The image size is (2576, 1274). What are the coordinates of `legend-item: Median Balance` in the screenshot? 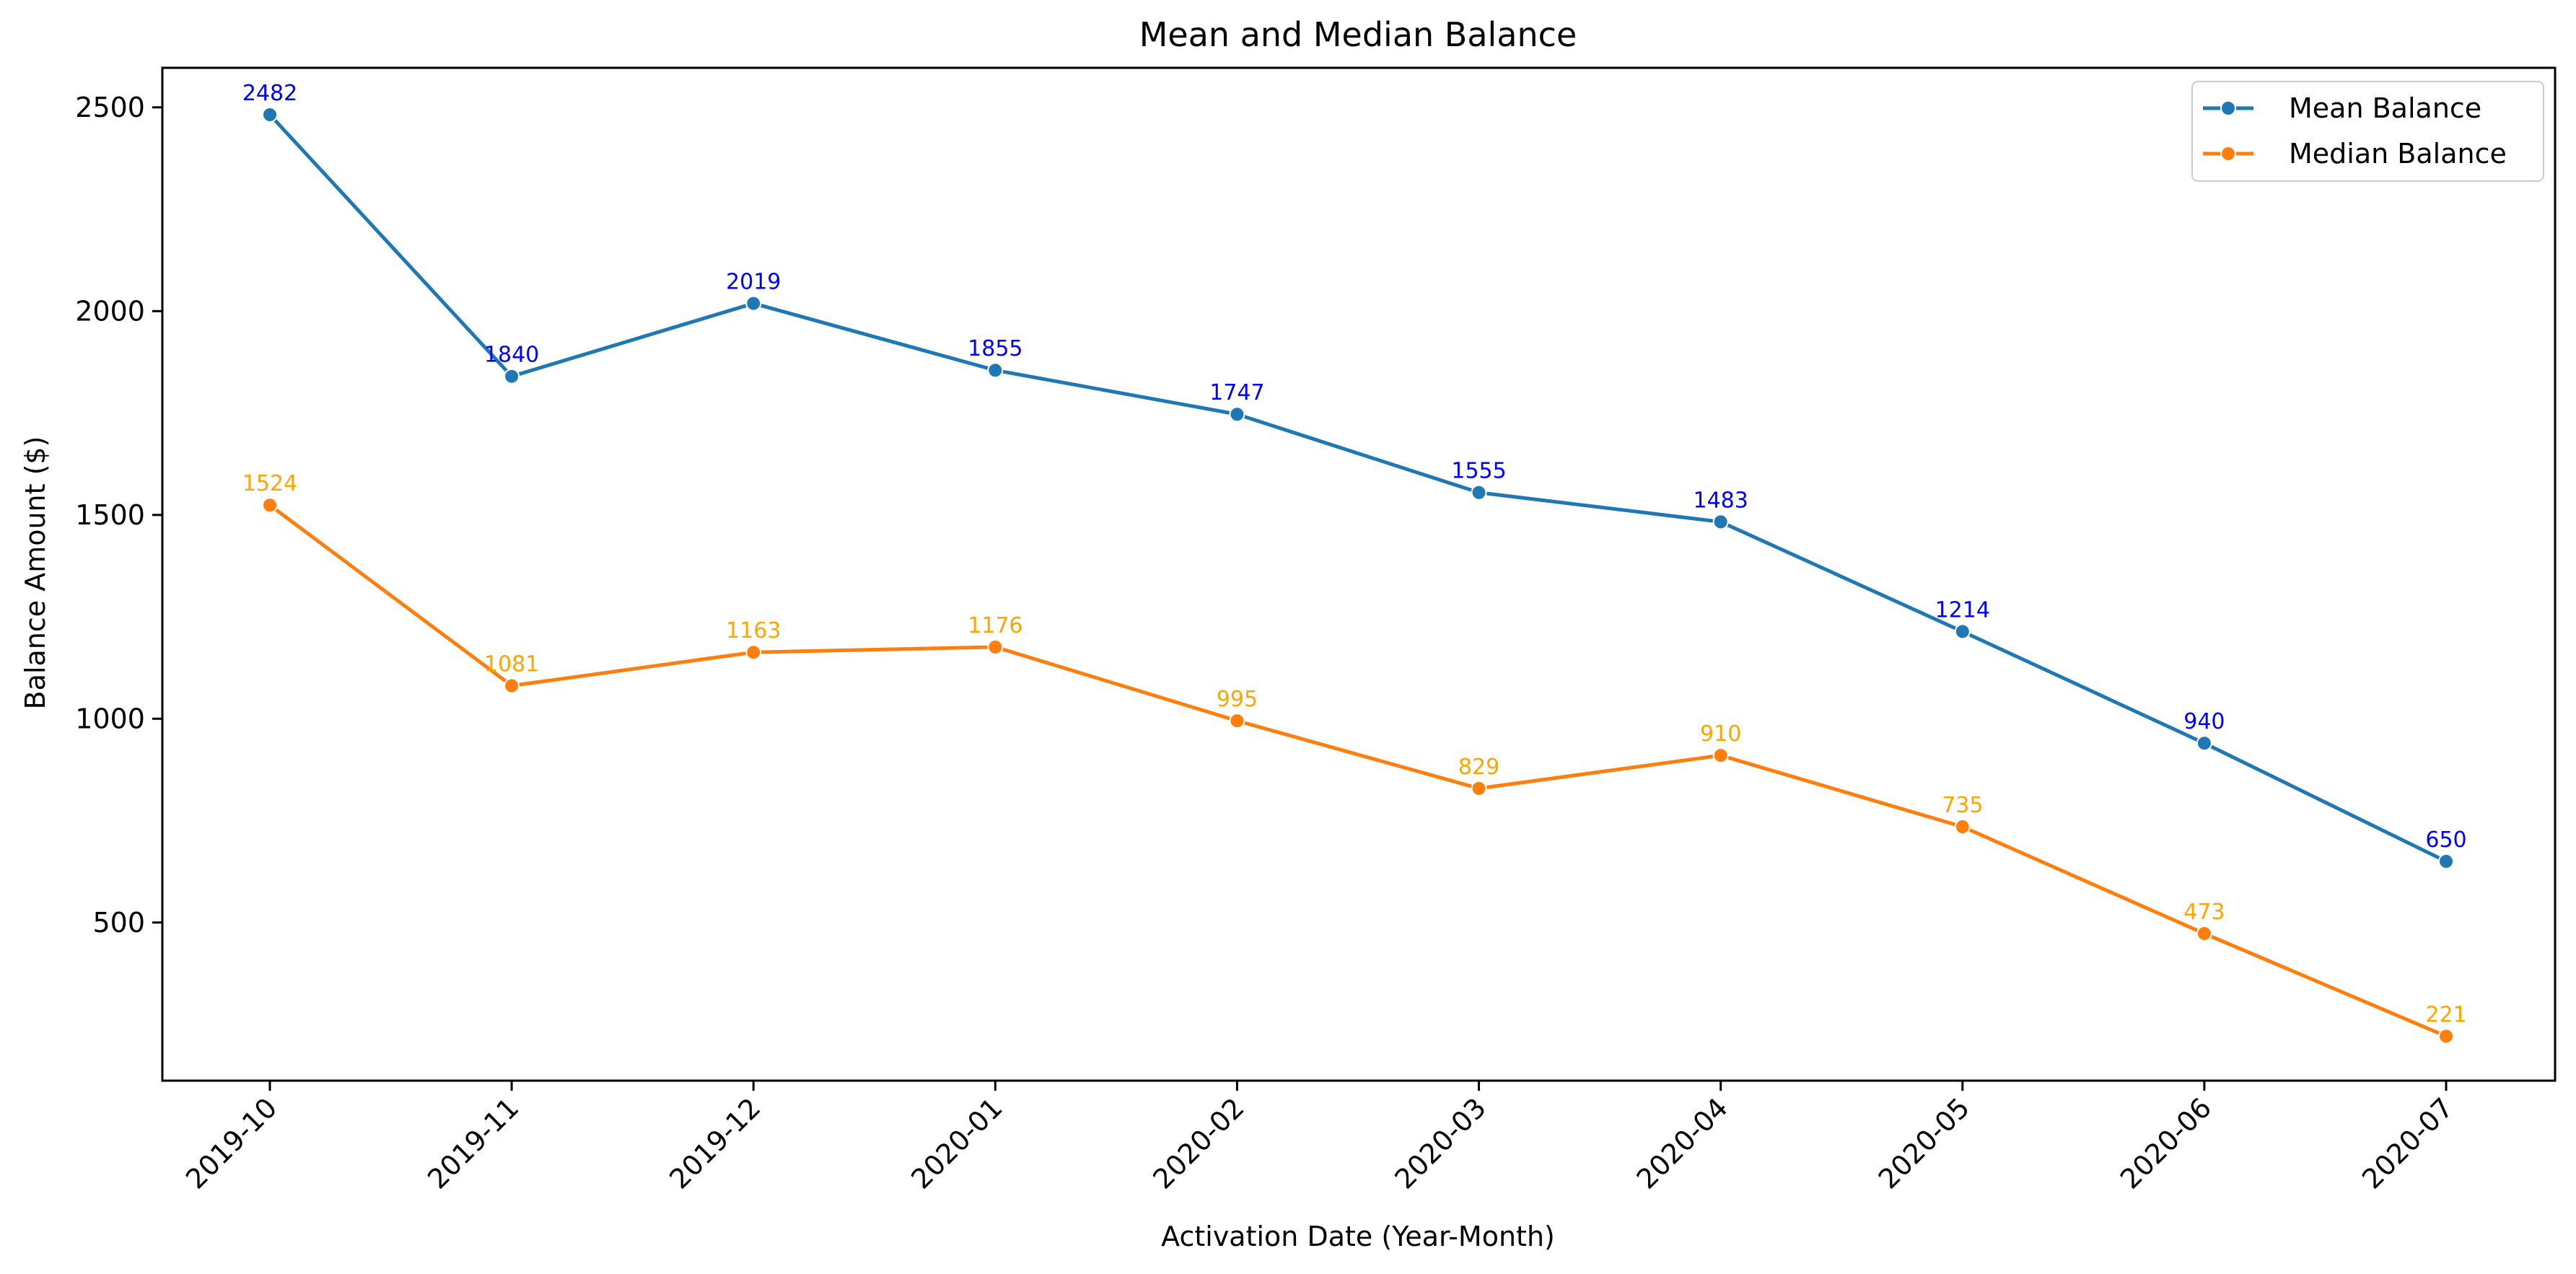 It's located at (2355, 154).